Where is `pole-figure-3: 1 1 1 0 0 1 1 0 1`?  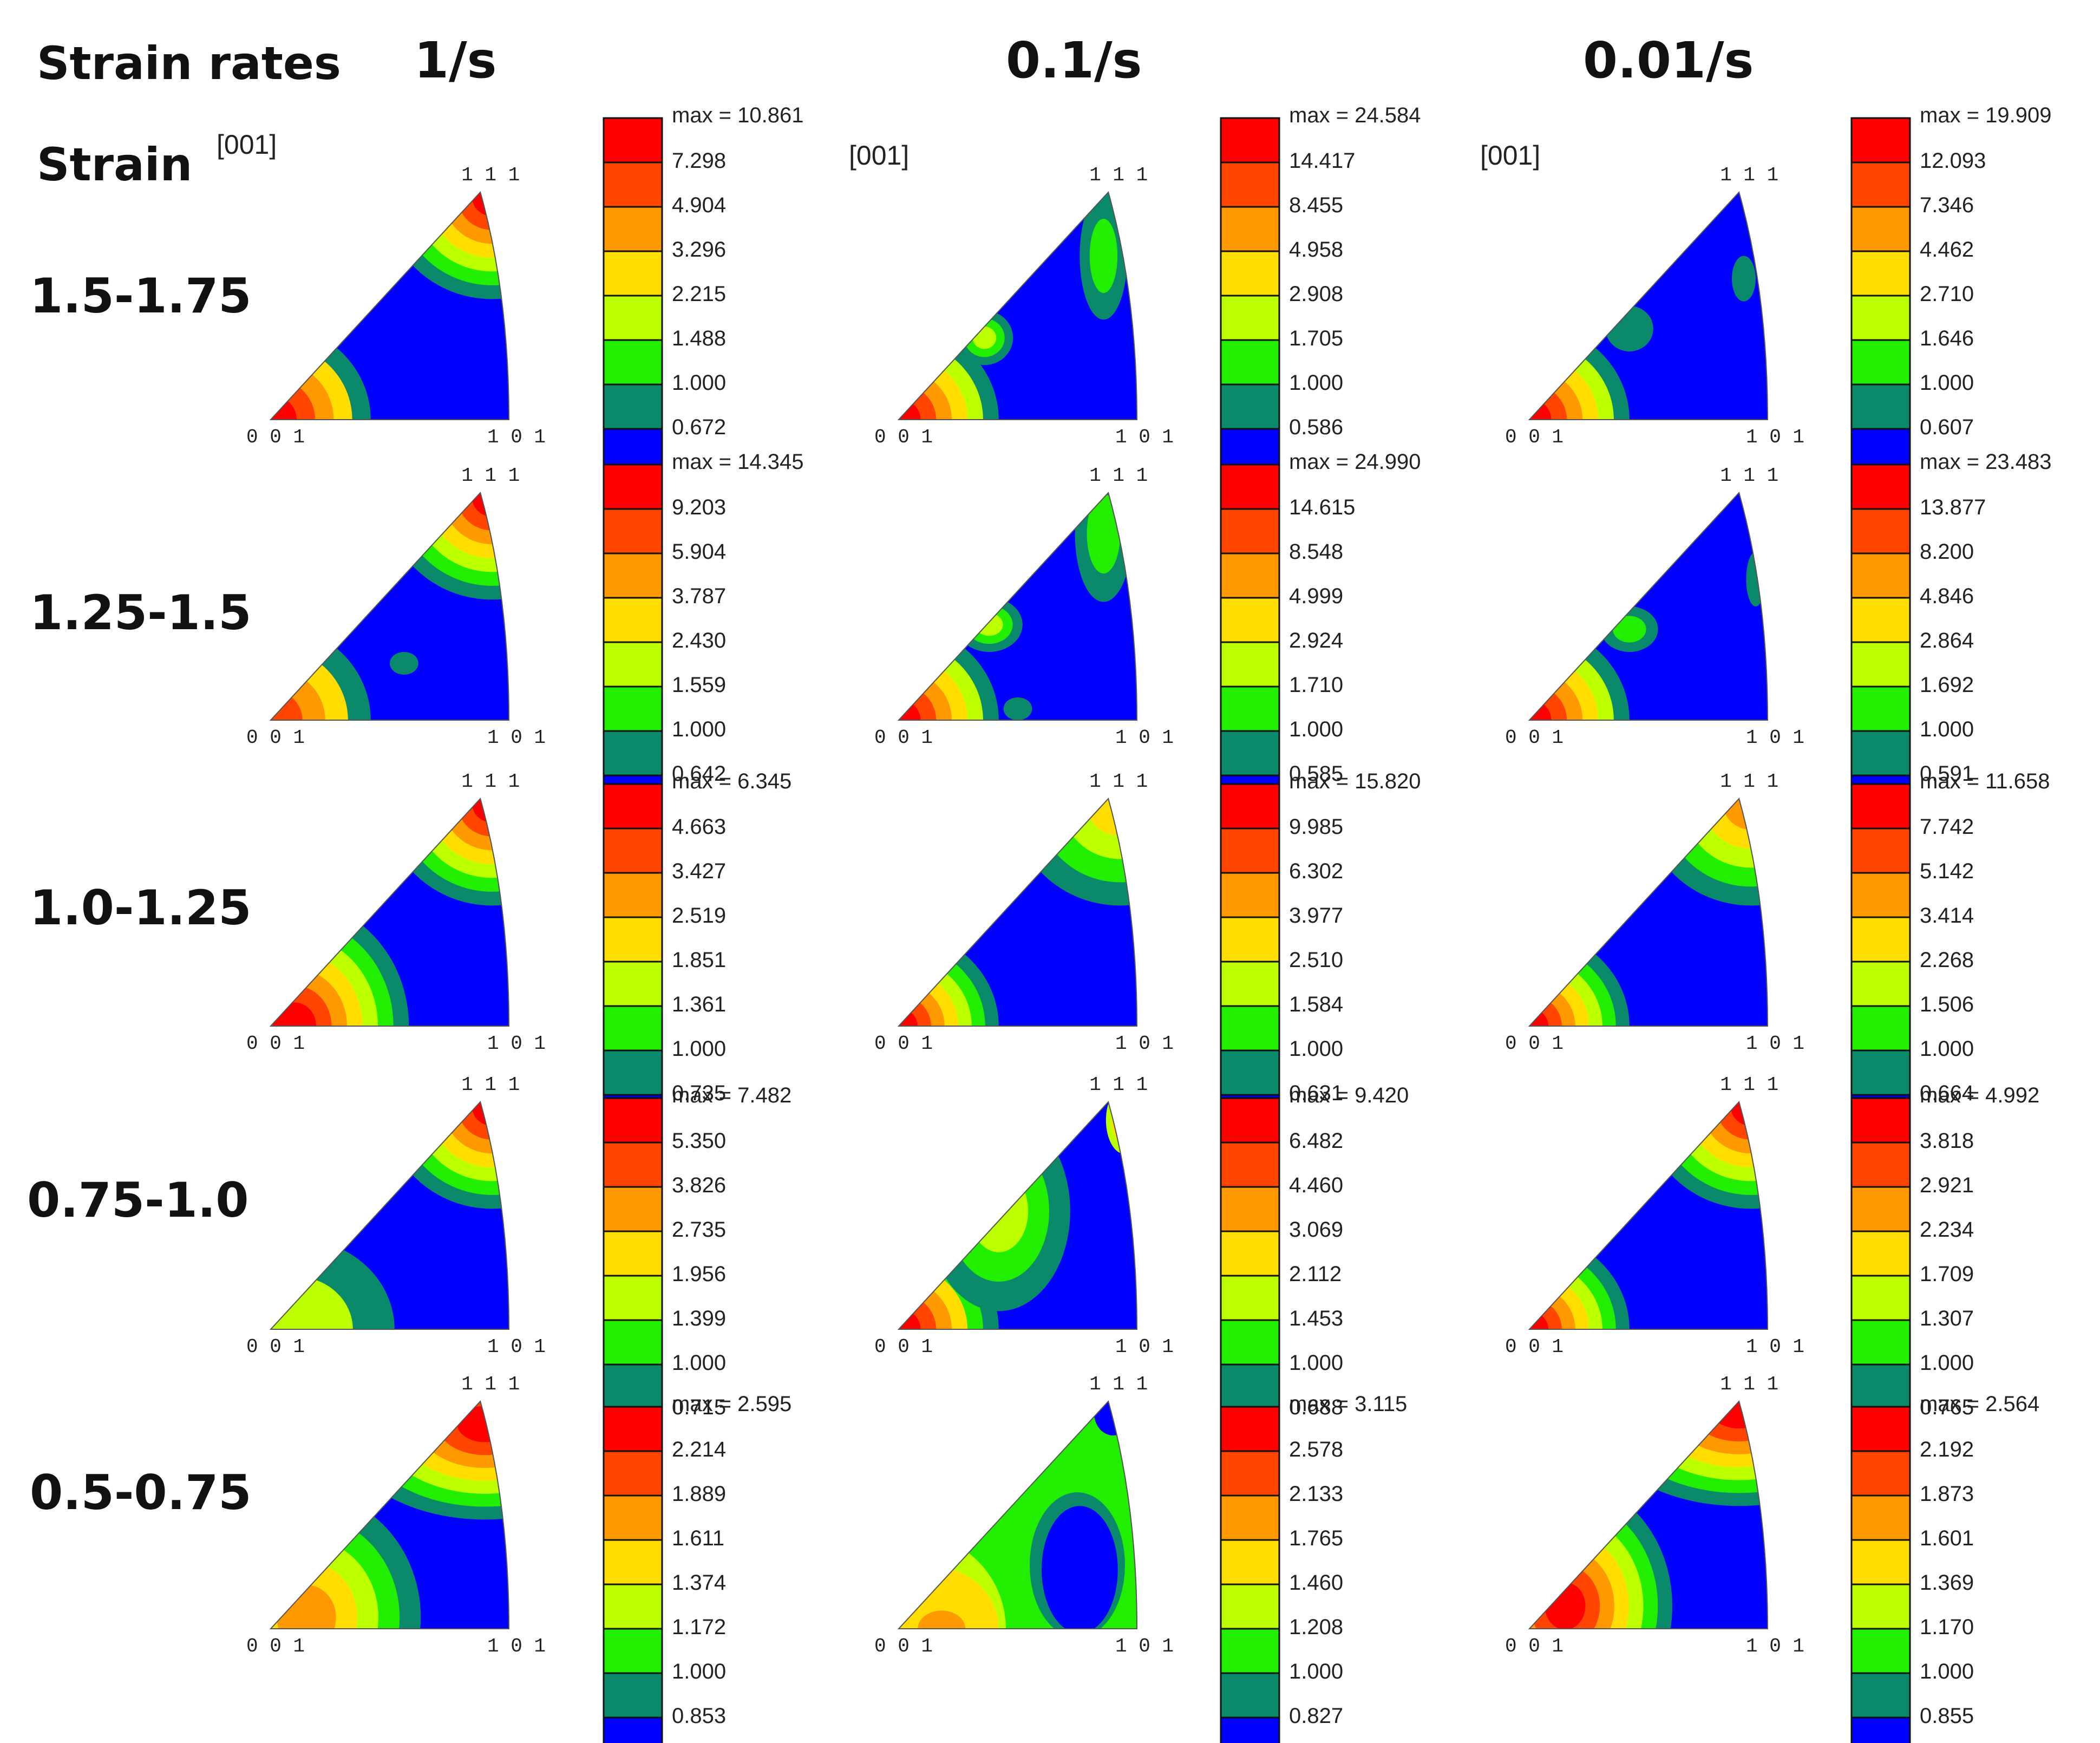 pole-figure-3: 1 1 1 0 0 1 1 0 1 is located at coordinates (1654, 306).